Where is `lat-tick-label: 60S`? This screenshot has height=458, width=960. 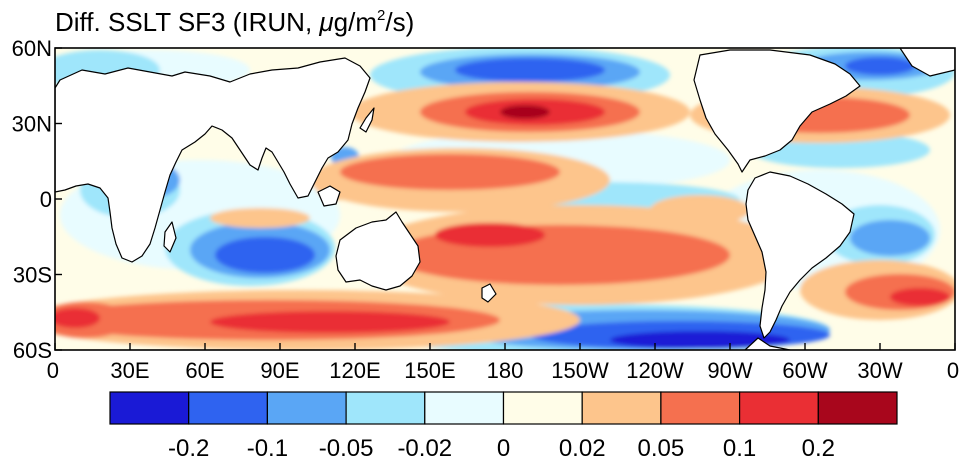
lat-tick-label: 60S is located at coordinates (32, 350).